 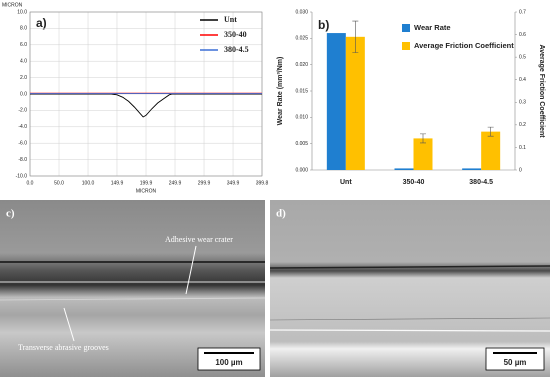 What do you see at coordinates (146, 183) in the screenshot?
I see `x-tick-label: 199.9` at bounding box center [146, 183].